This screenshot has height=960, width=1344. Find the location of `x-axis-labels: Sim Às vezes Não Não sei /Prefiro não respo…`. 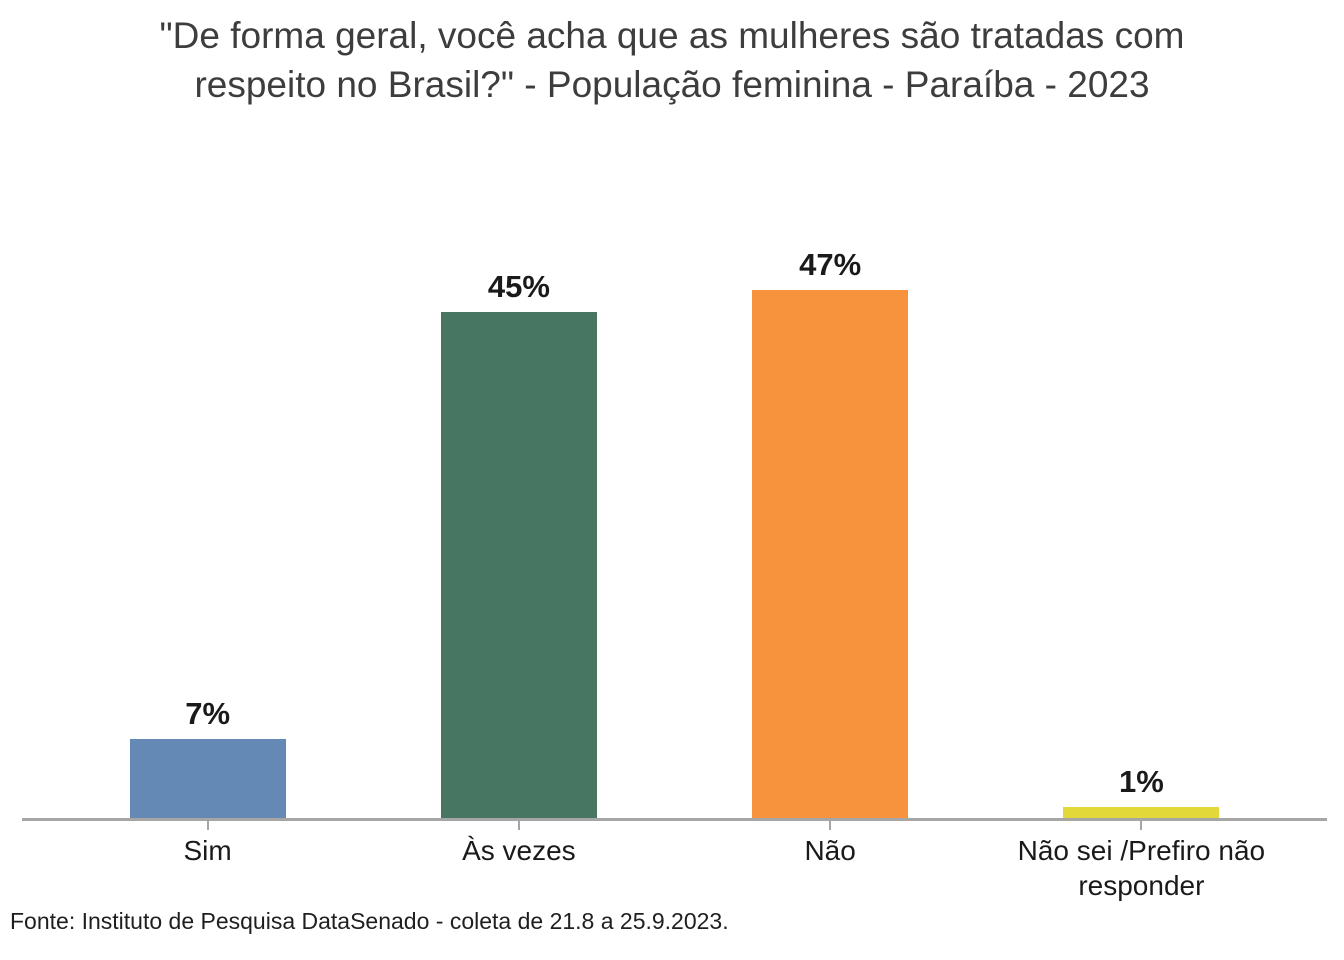

x-axis-labels: Sim Às vezes Não Não sei /Prefiro não respo… is located at coordinates (674, 868).